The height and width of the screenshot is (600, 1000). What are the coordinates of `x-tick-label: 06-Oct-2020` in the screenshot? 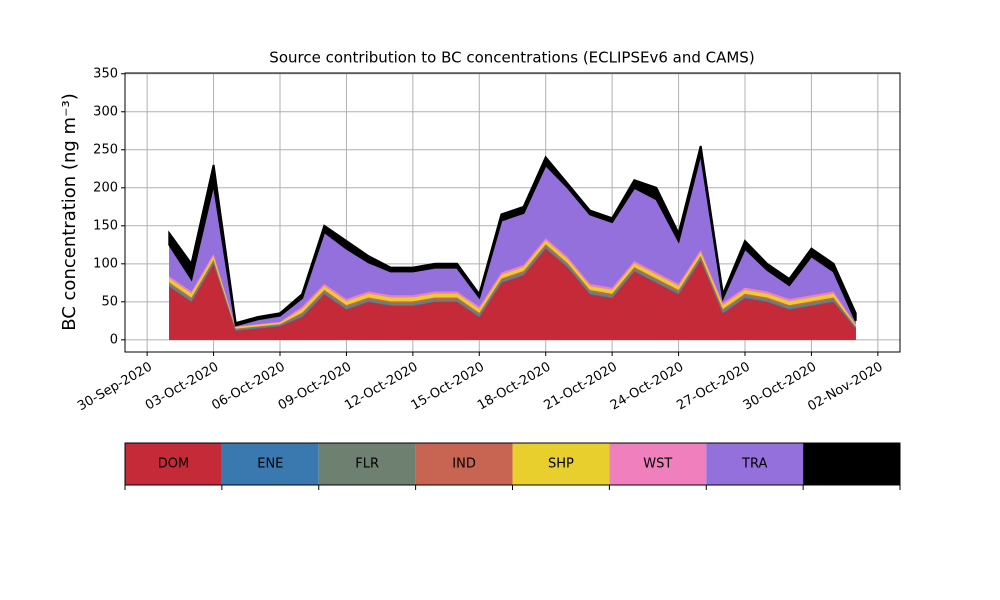 It's located at (248, 387).